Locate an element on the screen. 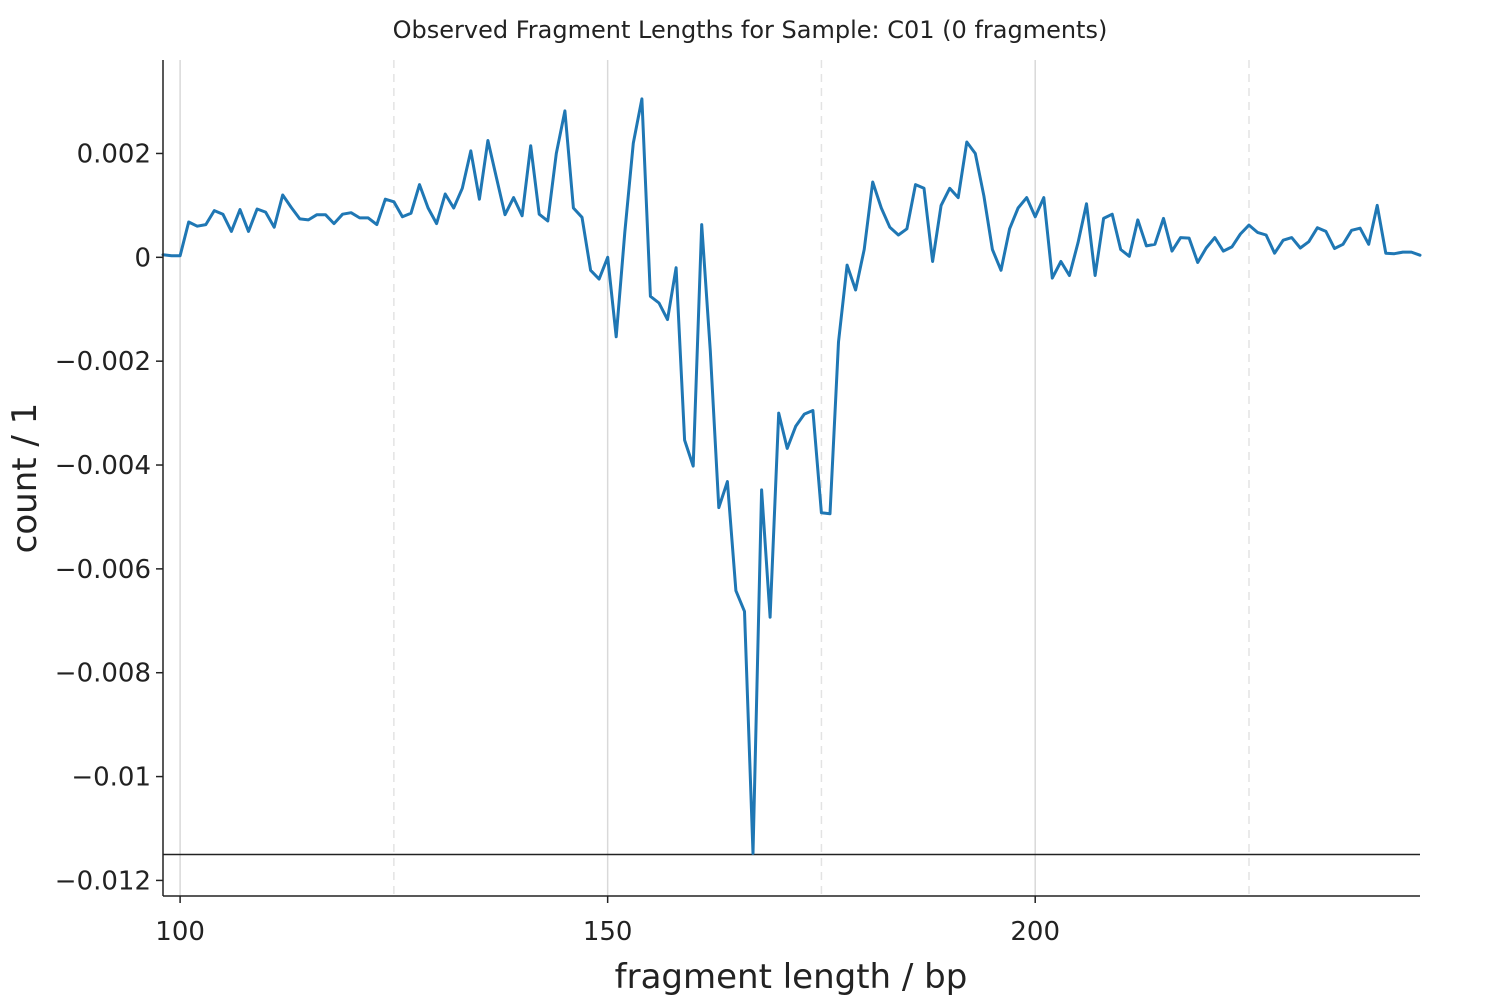 Image resolution: width=1500 pixels, height=1000 pixels. y-tick-label-0: 0.002 is located at coordinates (114, 154).